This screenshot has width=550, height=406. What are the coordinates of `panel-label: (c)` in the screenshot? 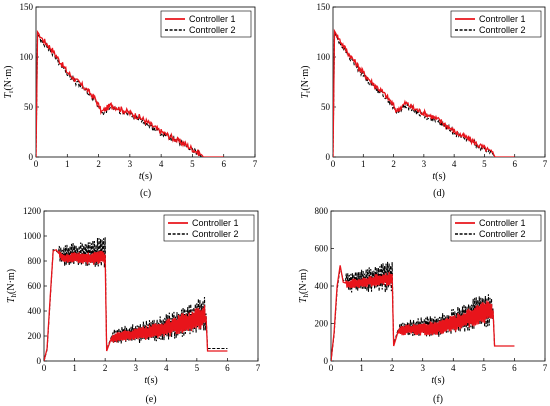 It's located at (145, 193).